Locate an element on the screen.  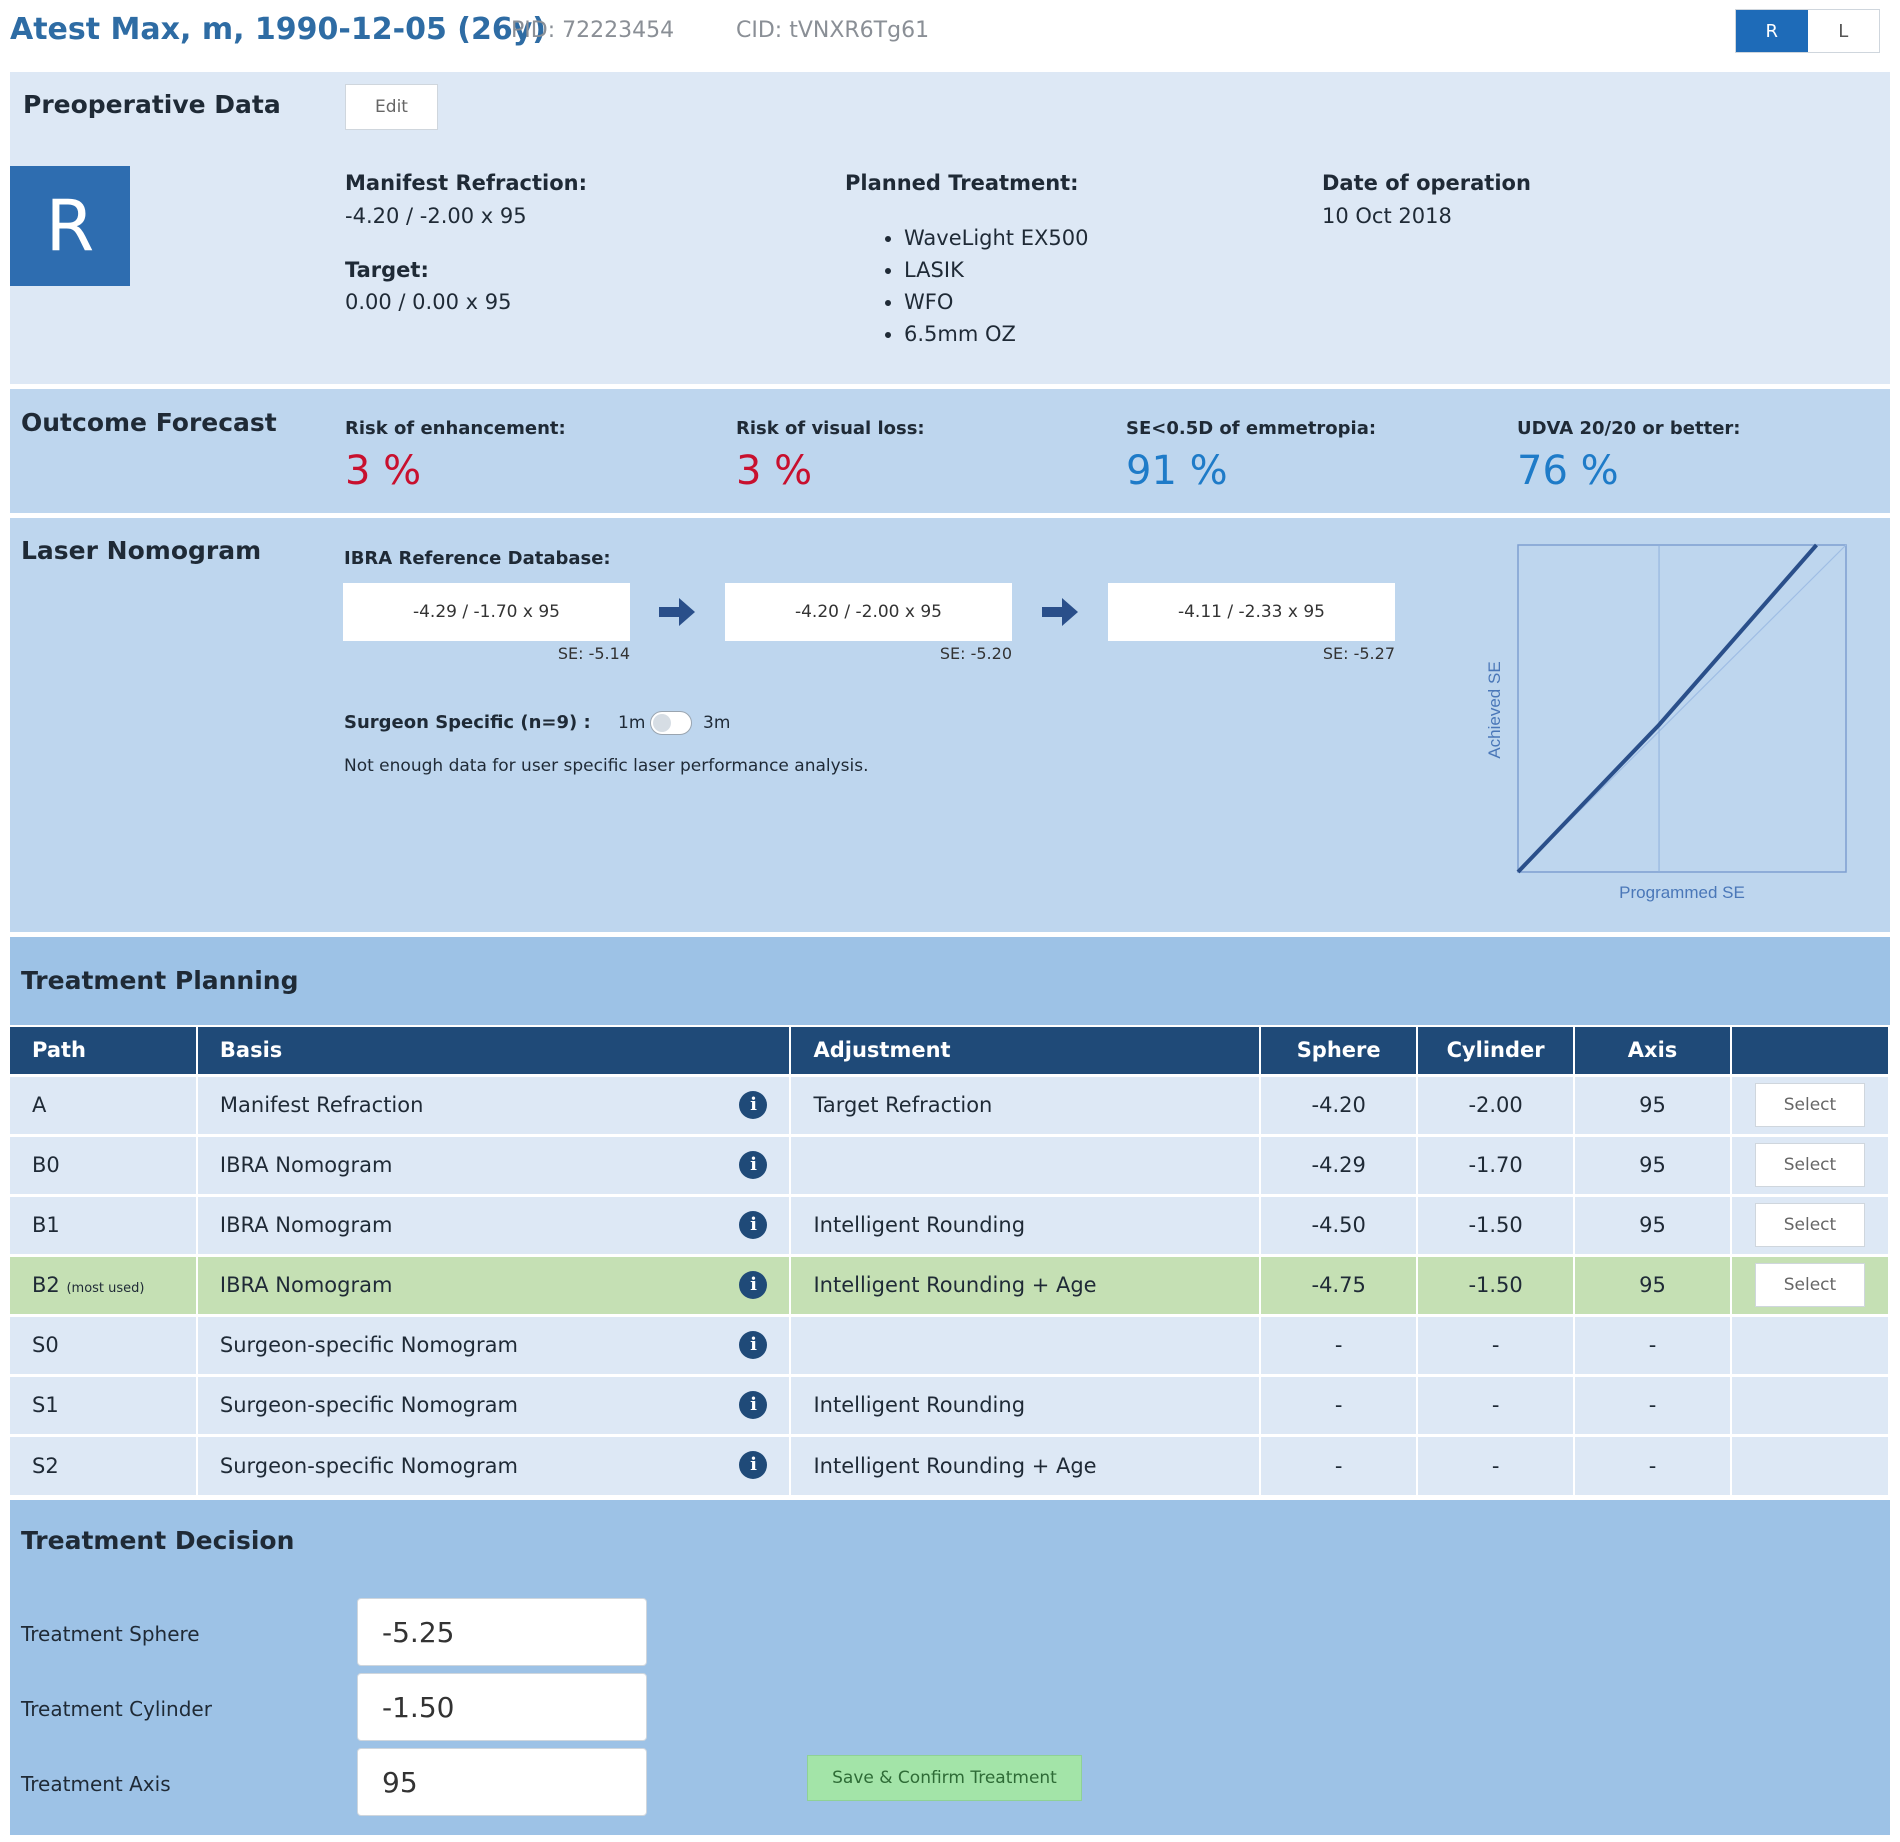
planned-item: LASIK is located at coordinates (996, 270).